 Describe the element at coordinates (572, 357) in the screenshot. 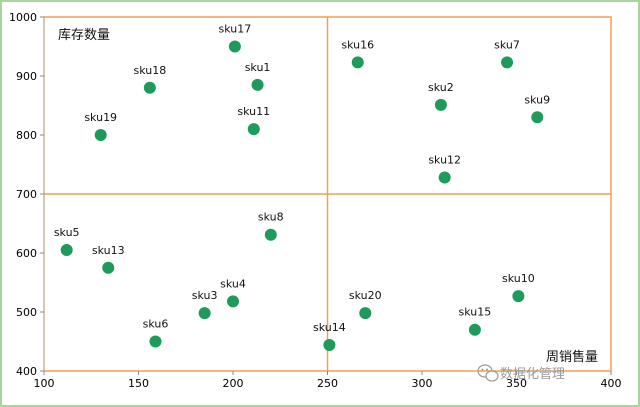

I see `annotation-weekly-sales: 周销售量` at that location.